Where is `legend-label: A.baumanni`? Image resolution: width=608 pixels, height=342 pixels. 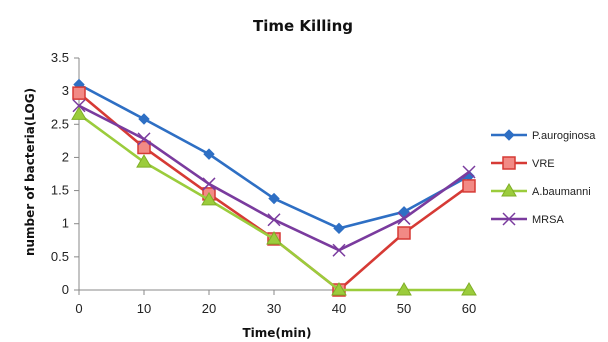
legend-label: A.baumanni is located at coordinates (561, 192).